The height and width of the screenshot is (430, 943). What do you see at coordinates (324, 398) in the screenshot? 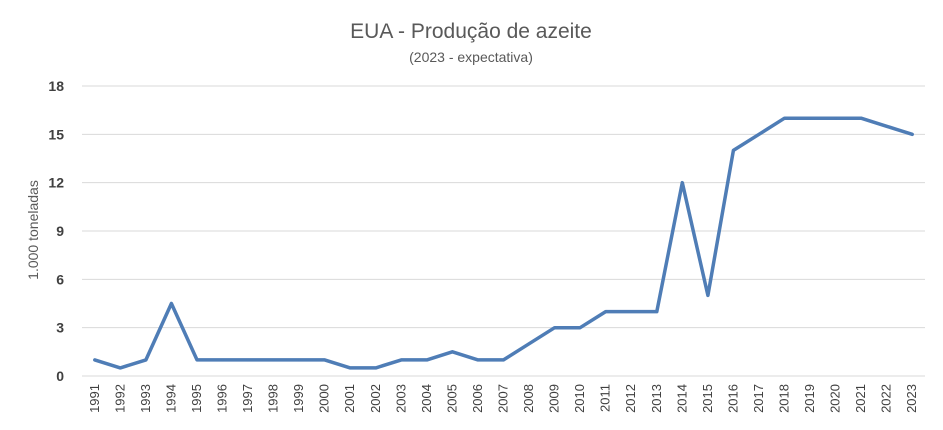
I see `x-tick-label: 2000` at bounding box center [324, 398].